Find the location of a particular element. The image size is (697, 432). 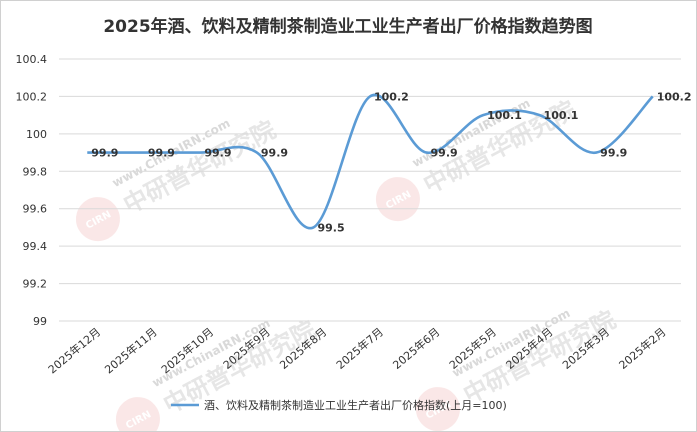

y-tick-label: 99.8 is located at coordinates (35, 171).